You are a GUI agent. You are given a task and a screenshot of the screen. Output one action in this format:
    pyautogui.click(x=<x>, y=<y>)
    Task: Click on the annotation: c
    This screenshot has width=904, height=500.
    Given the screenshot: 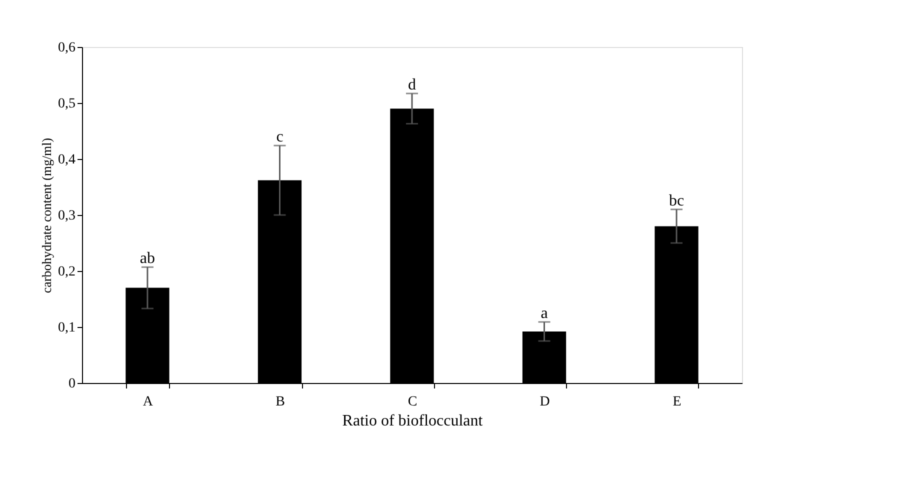 What is the action you would take?
    pyautogui.click(x=280, y=137)
    